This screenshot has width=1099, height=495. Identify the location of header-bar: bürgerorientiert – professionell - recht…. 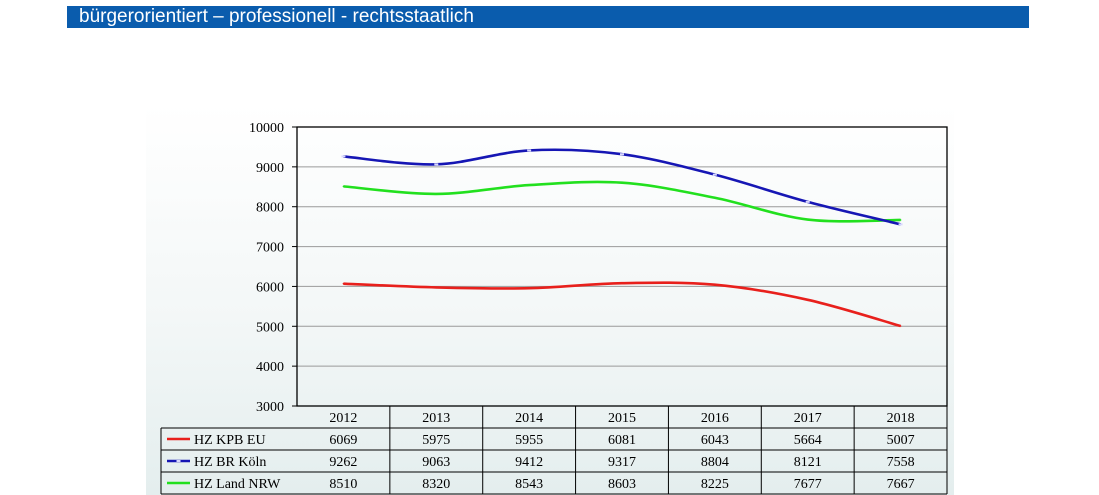
(548, 17).